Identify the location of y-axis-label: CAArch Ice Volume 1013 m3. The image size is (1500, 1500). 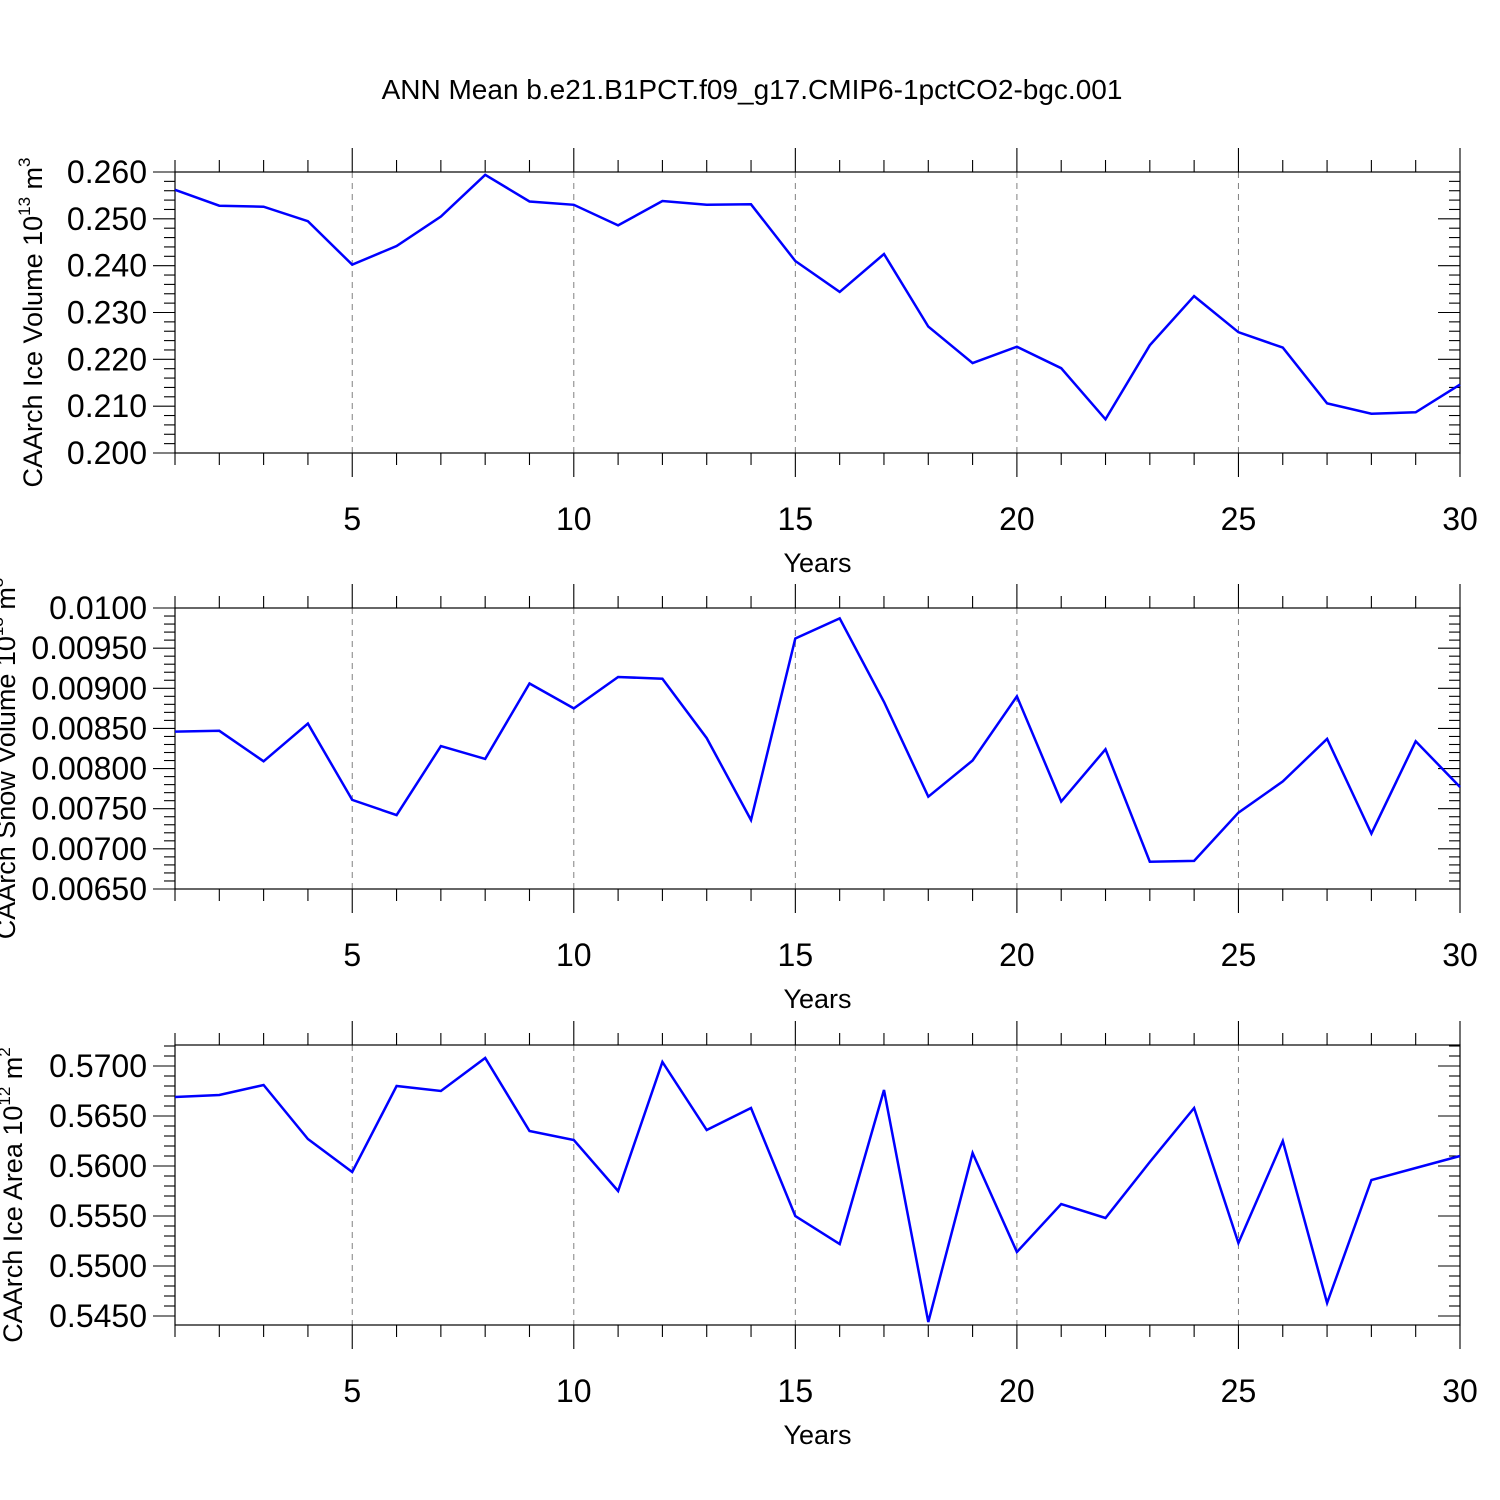
(31, 322).